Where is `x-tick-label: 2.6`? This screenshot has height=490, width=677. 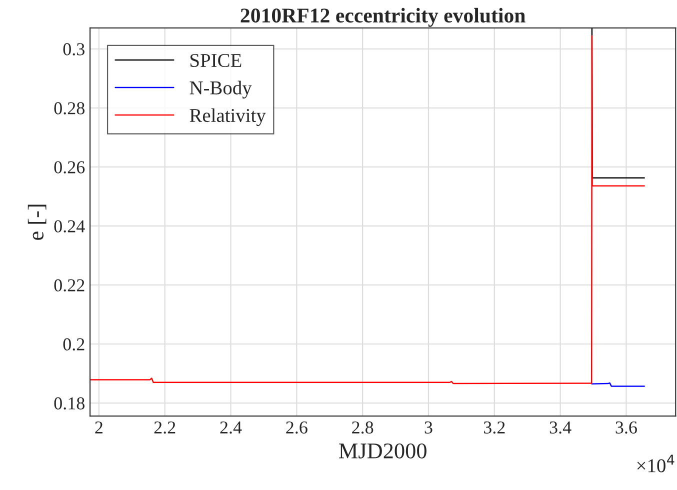
x-tick-label: 2.6 is located at coordinates (297, 427).